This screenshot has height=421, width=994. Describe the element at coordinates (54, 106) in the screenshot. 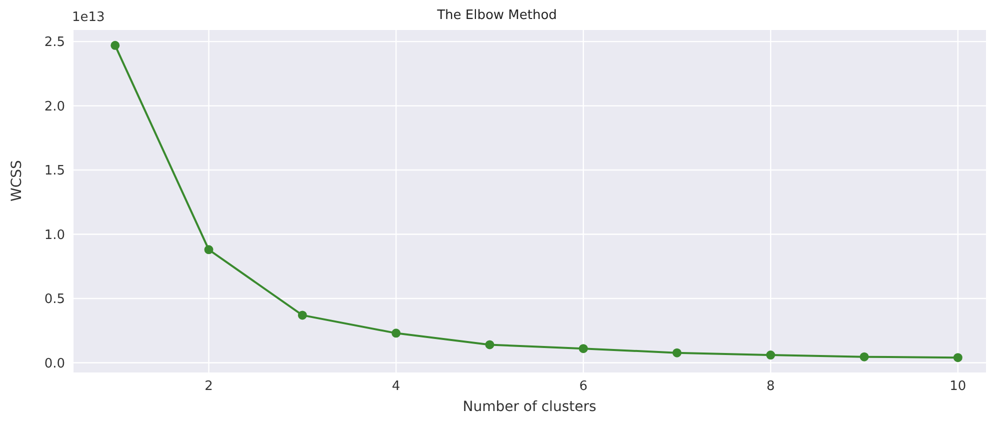

I see `y-tick-label: 2.0` at that location.